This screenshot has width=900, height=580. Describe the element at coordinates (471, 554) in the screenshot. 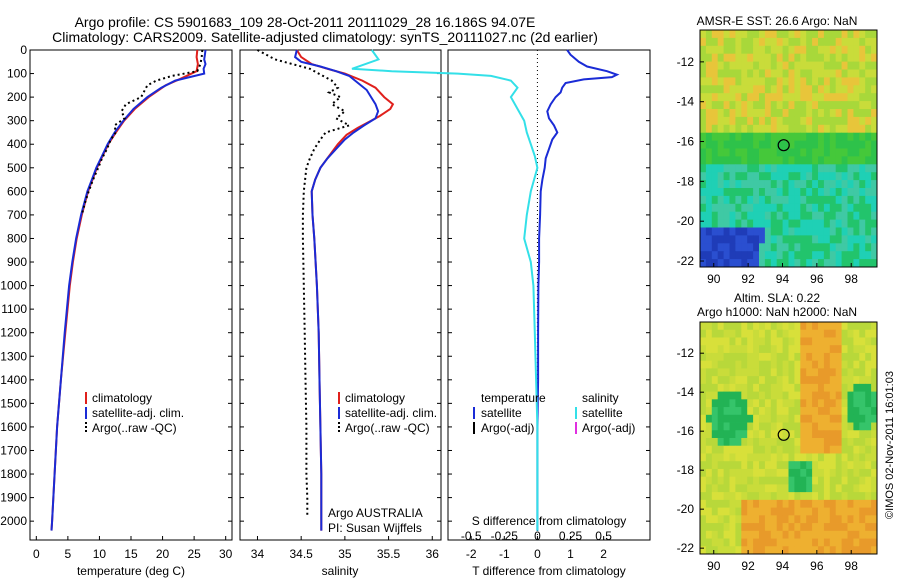

I see `t-difference-tick-label: -2` at that location.